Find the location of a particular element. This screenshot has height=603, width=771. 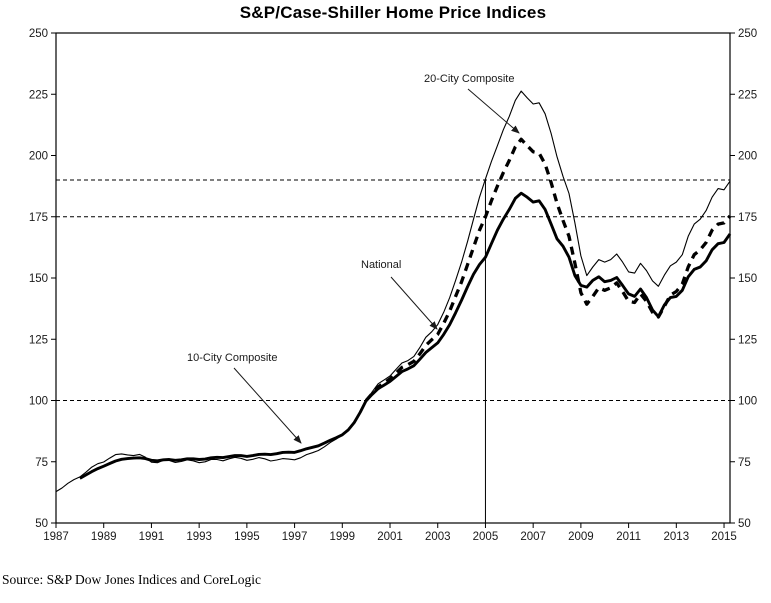

y-tick-label-left: 50 is located at coordinates (41, 524).